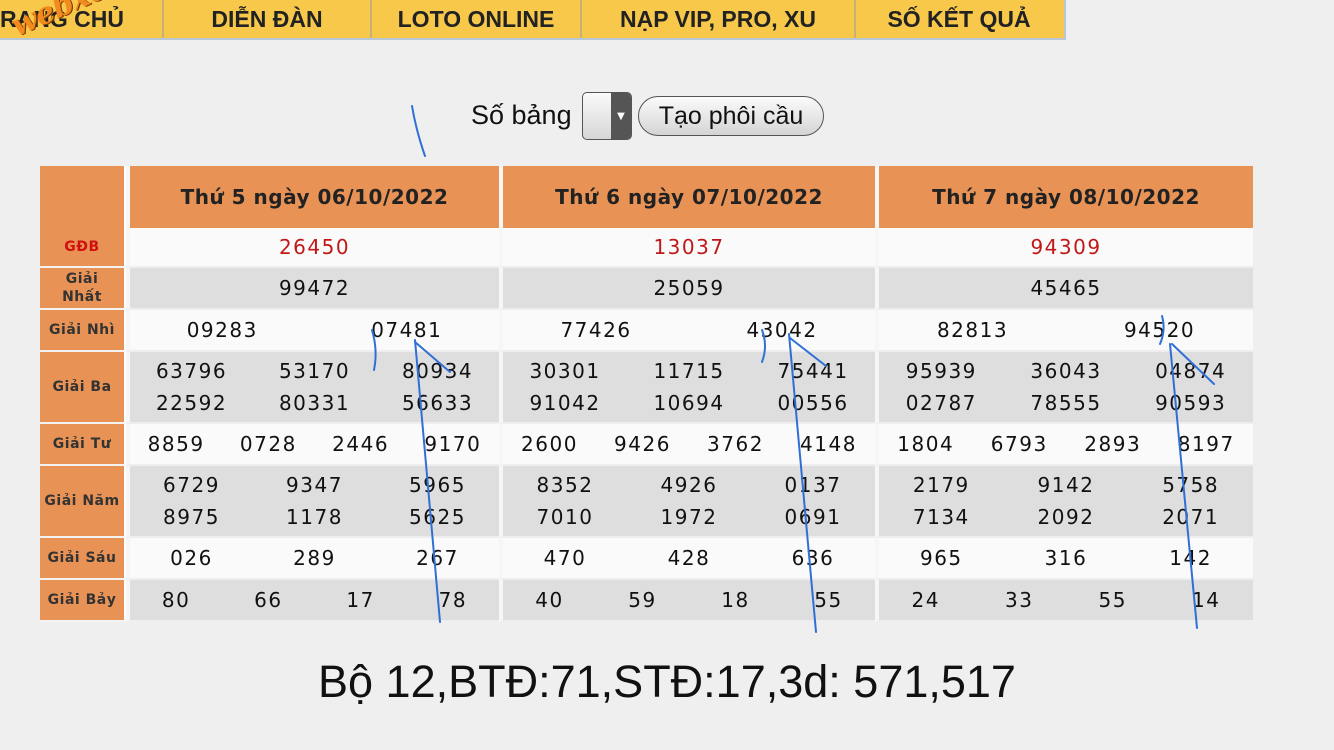 The width and height of the screenshot is (1334, 750). I want to click on second-prize-row: 77426 43042, so click(689, 330).